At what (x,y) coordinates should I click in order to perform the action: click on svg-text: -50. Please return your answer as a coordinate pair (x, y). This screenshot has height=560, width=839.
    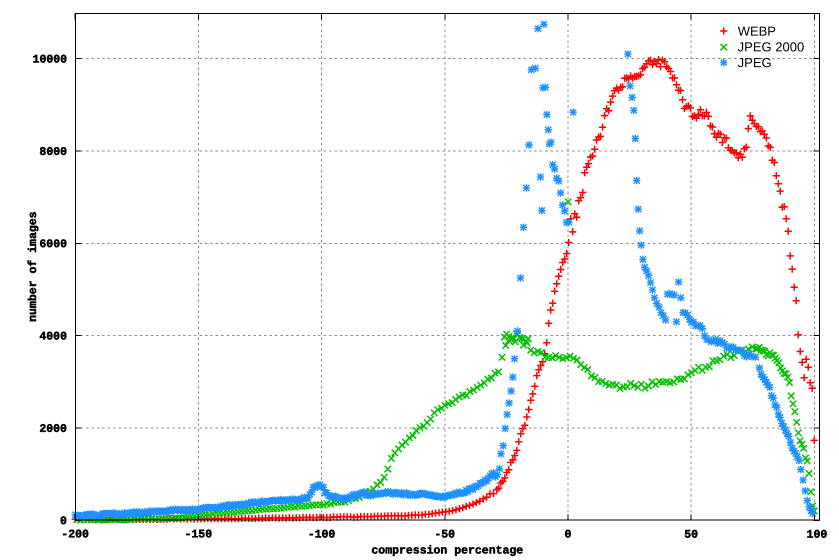
    Looking at the image, I should click on (444, 534).